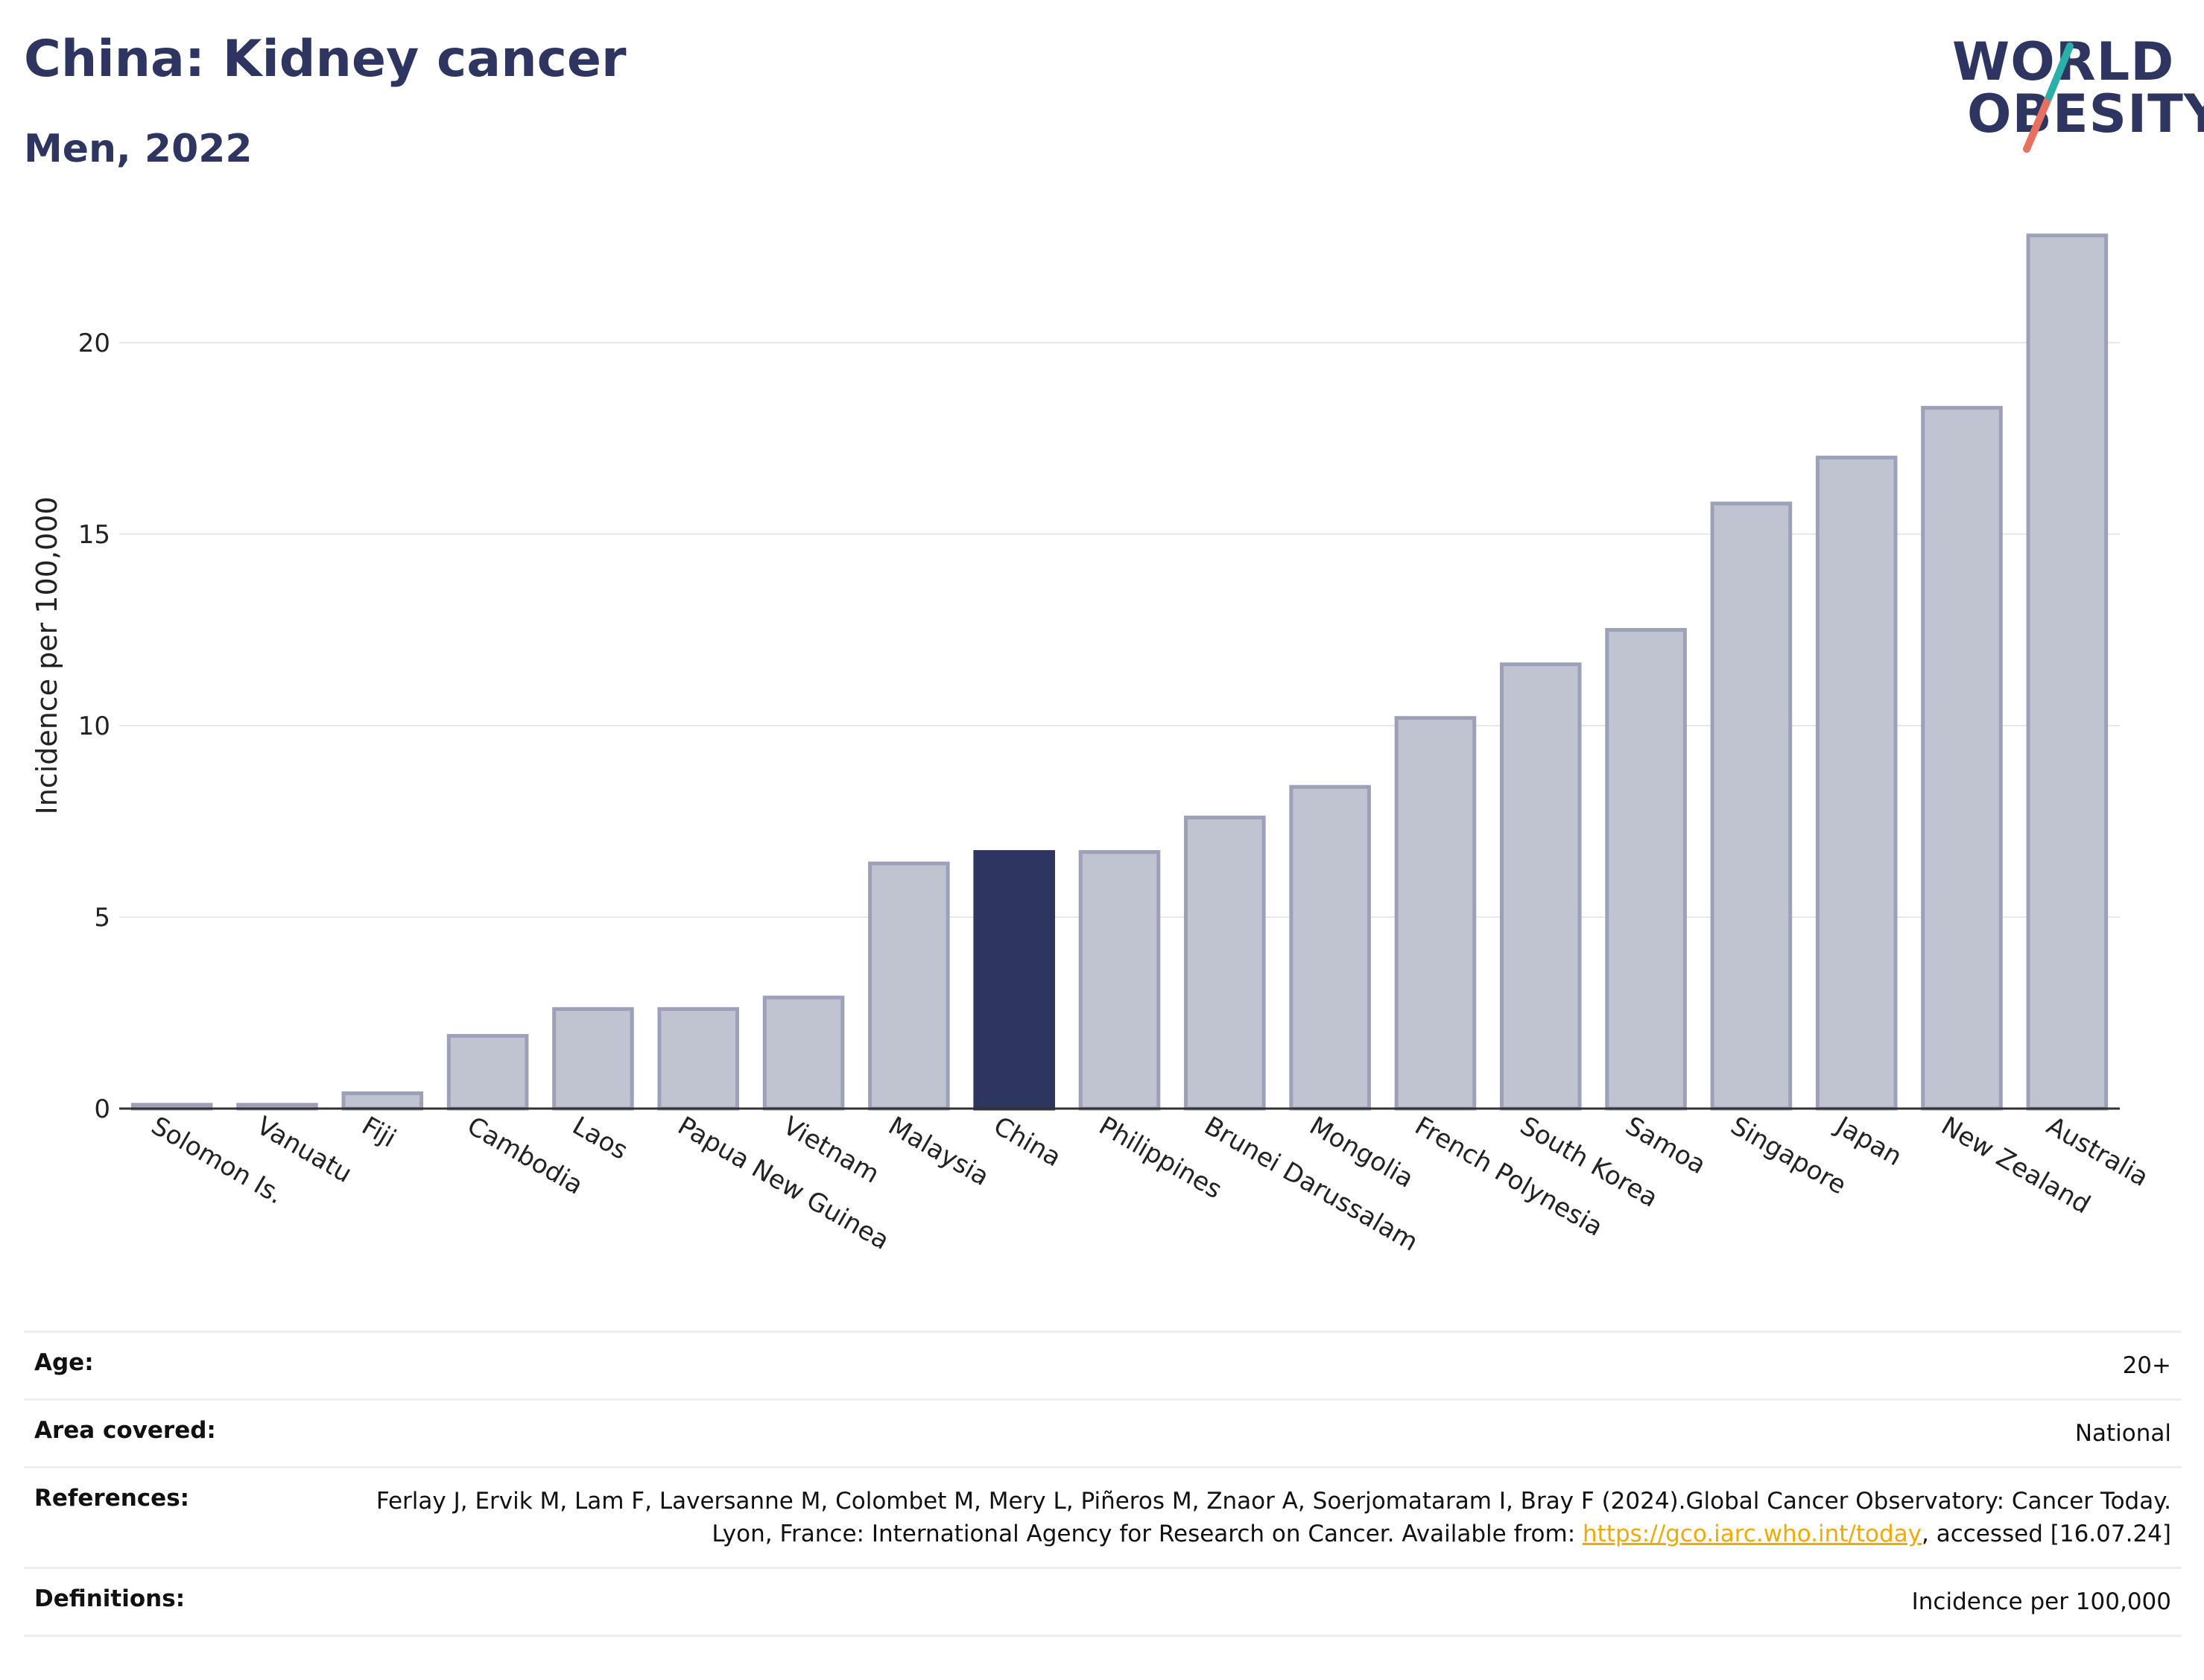 The height and width of the screenshot is (1680, 2204). I want to click on area-label: Area covered:, so click(125, 1430).